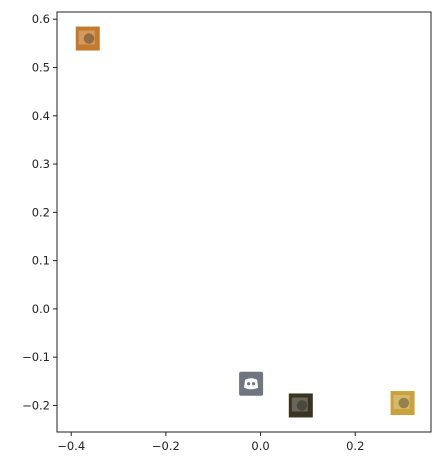  Describe the element at coordinates (251, 383) in the screenshot. I see `scatter-point-discord-logo-icon` at that location.